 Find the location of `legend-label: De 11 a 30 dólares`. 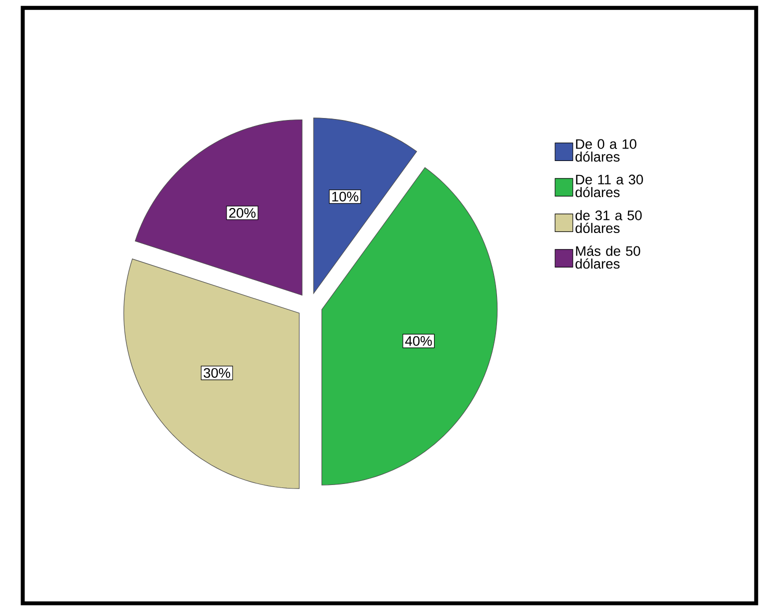

legend-label: De 11 a 30 dólares is located at coordinates (609, 186).